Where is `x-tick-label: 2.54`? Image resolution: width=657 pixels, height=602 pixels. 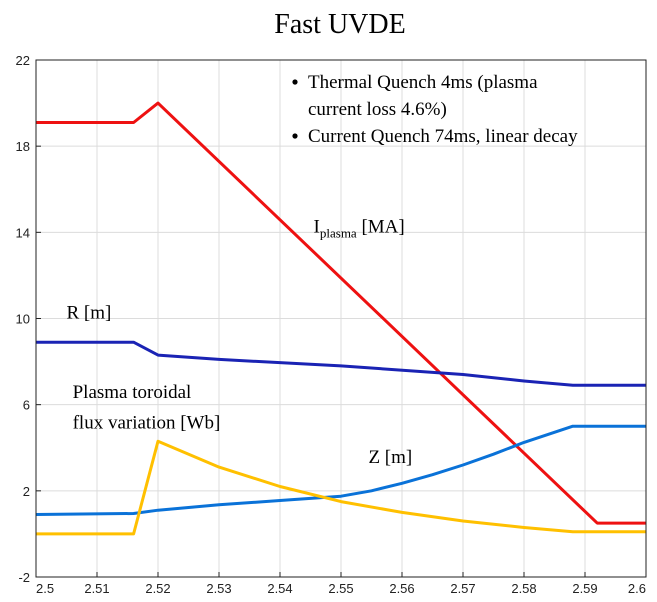
x-tick-label: 2.54 is located at coordinates (279, 588).